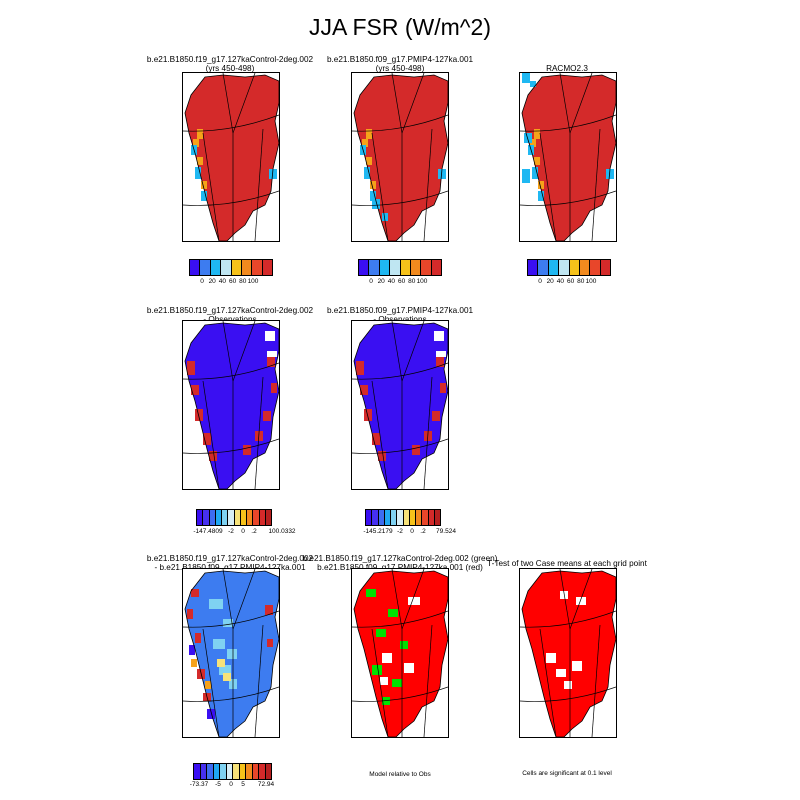 The height and width of the screenshot is (800, 800). Describe the element at coordinates (266, 784) in the screenshot. I see `colorbar-tick-label: 72.94` at that location.